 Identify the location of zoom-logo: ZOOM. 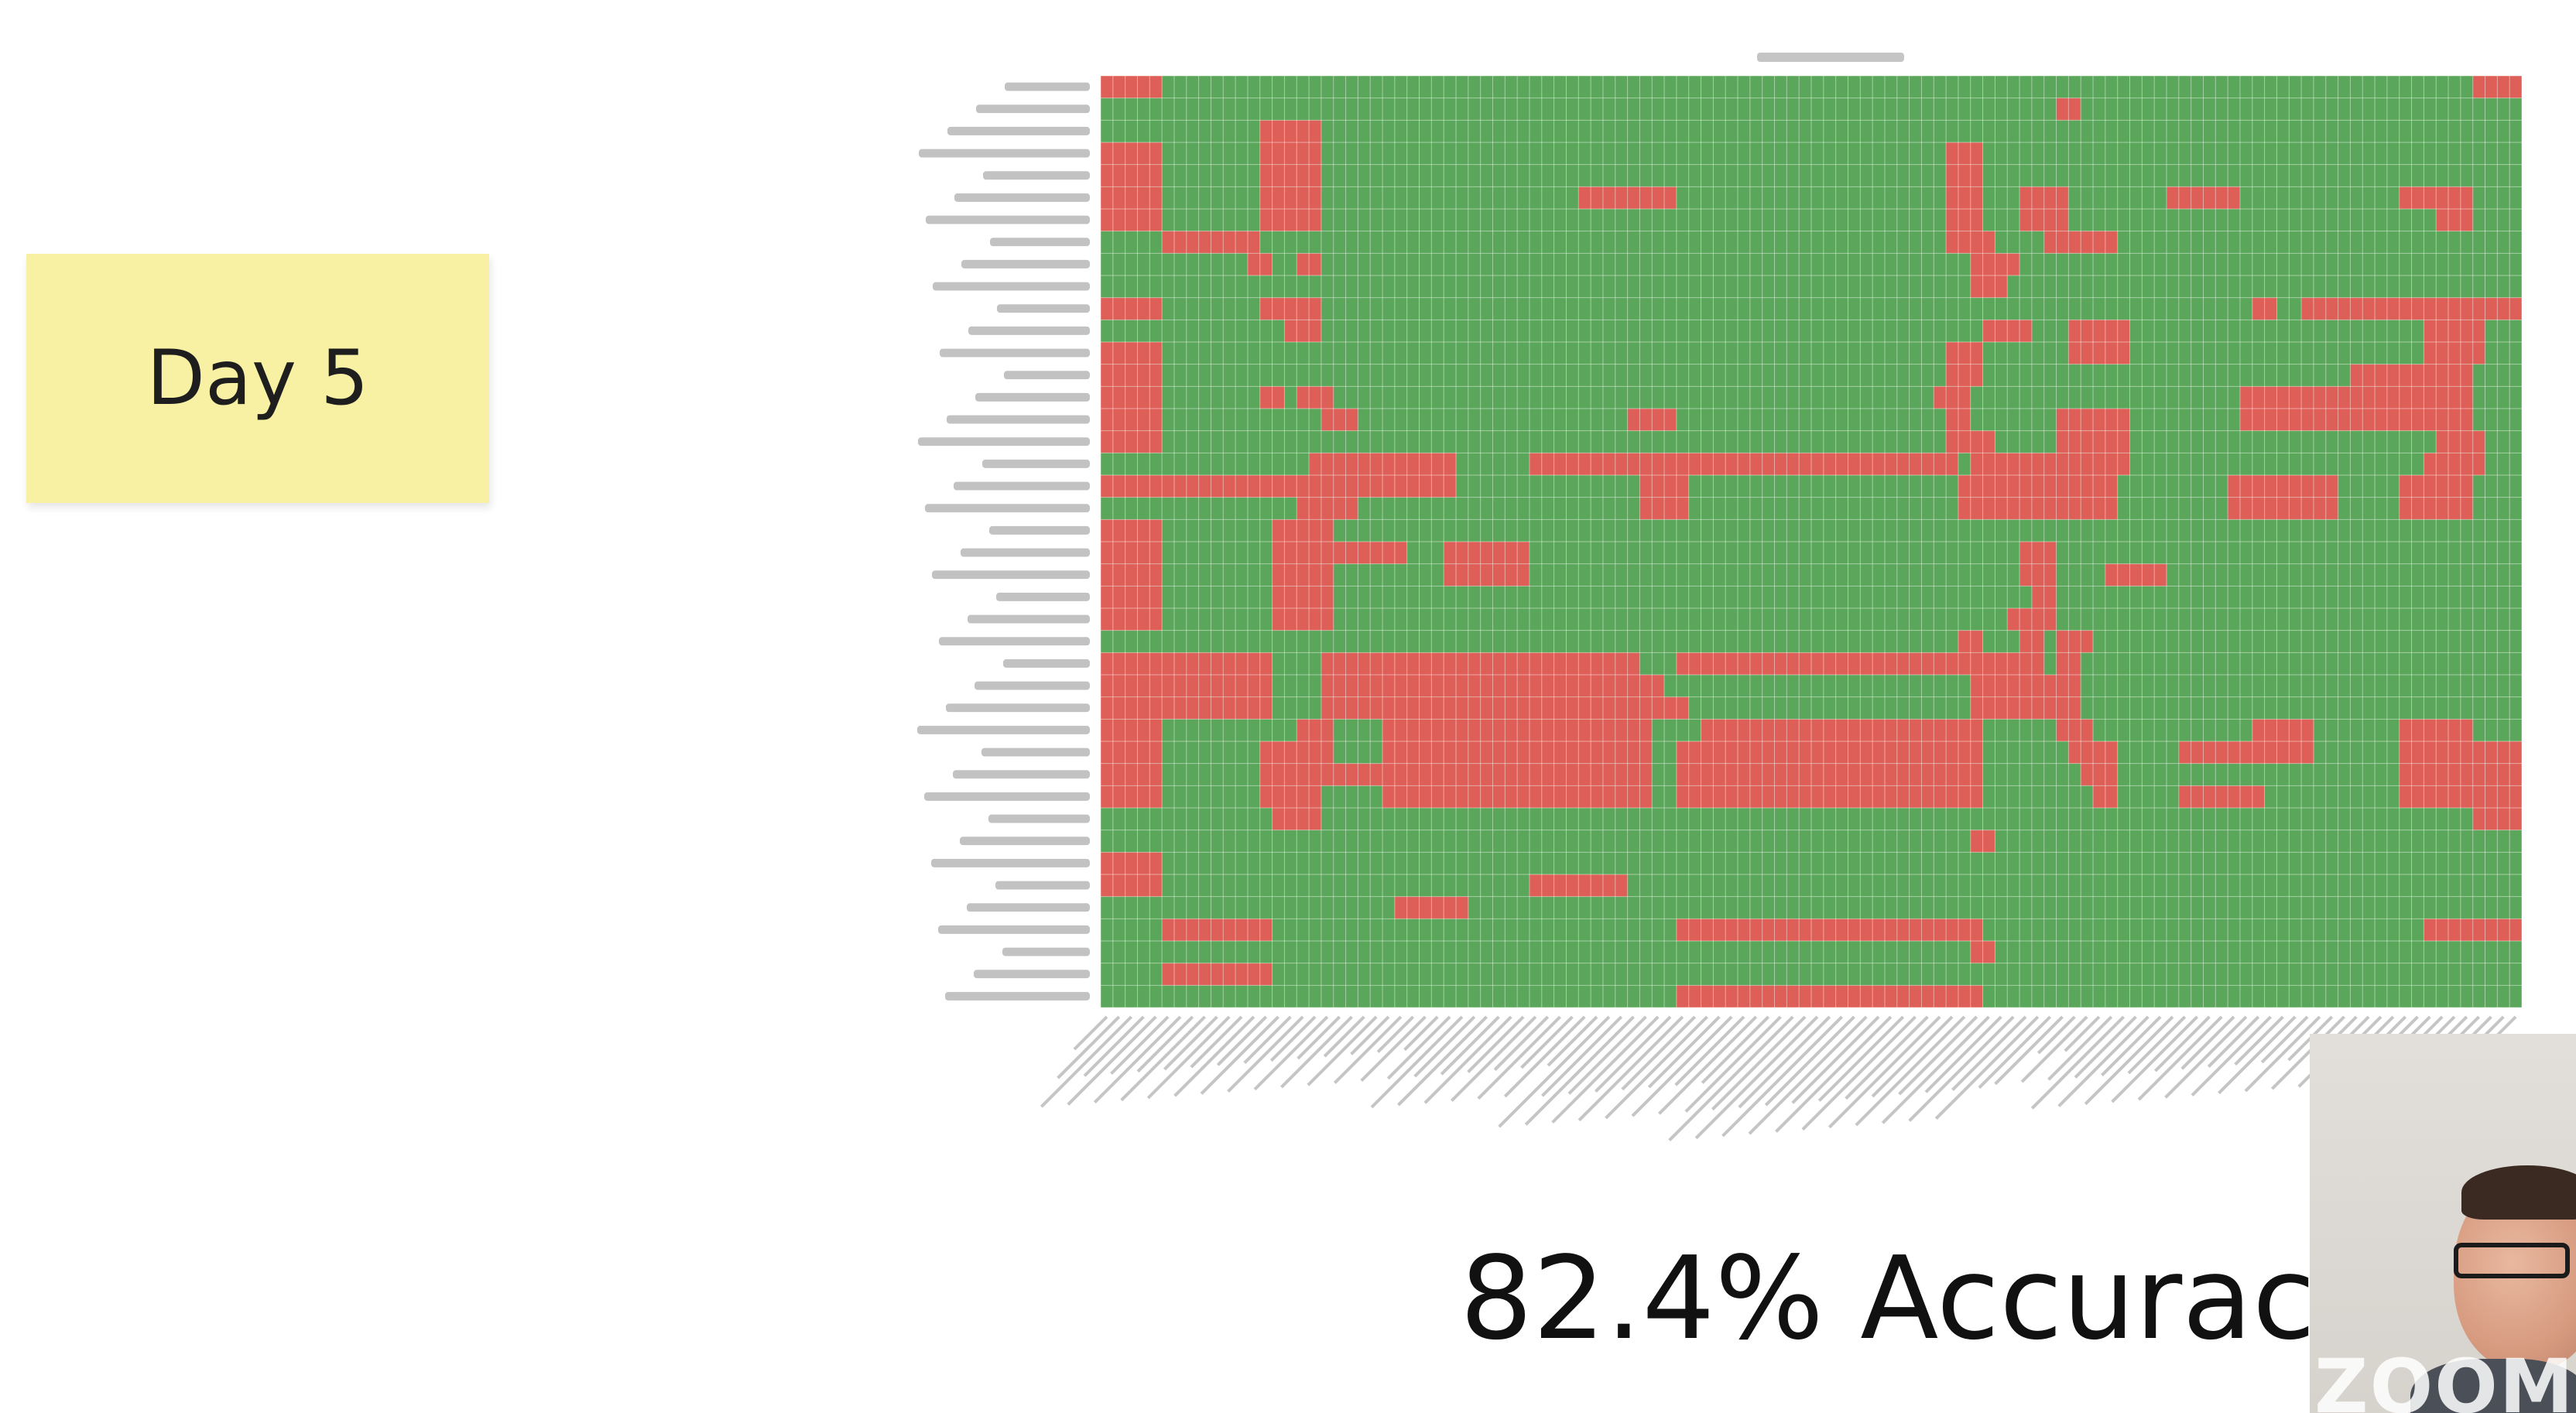
(2444, 1378).